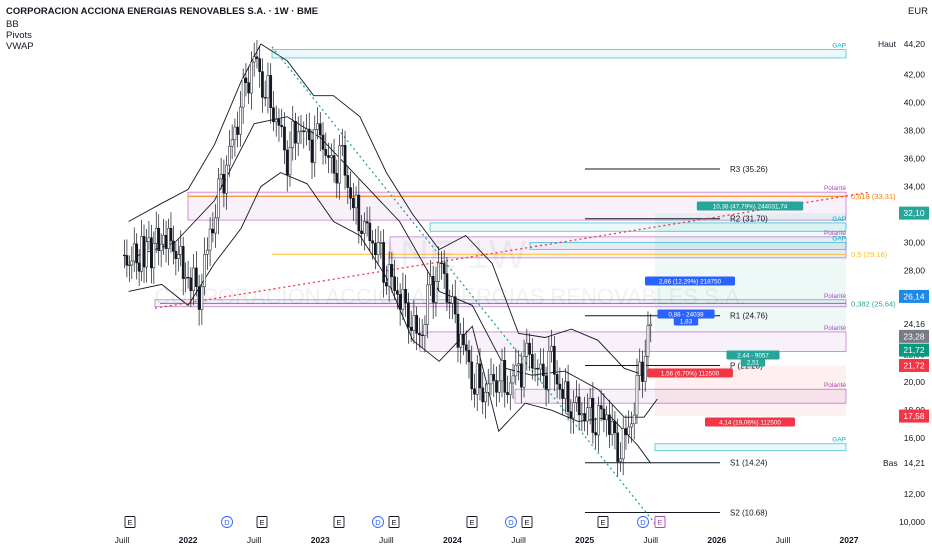 The image size is (932, 550). I want to click on high-label: Haut, so click(887, 44).